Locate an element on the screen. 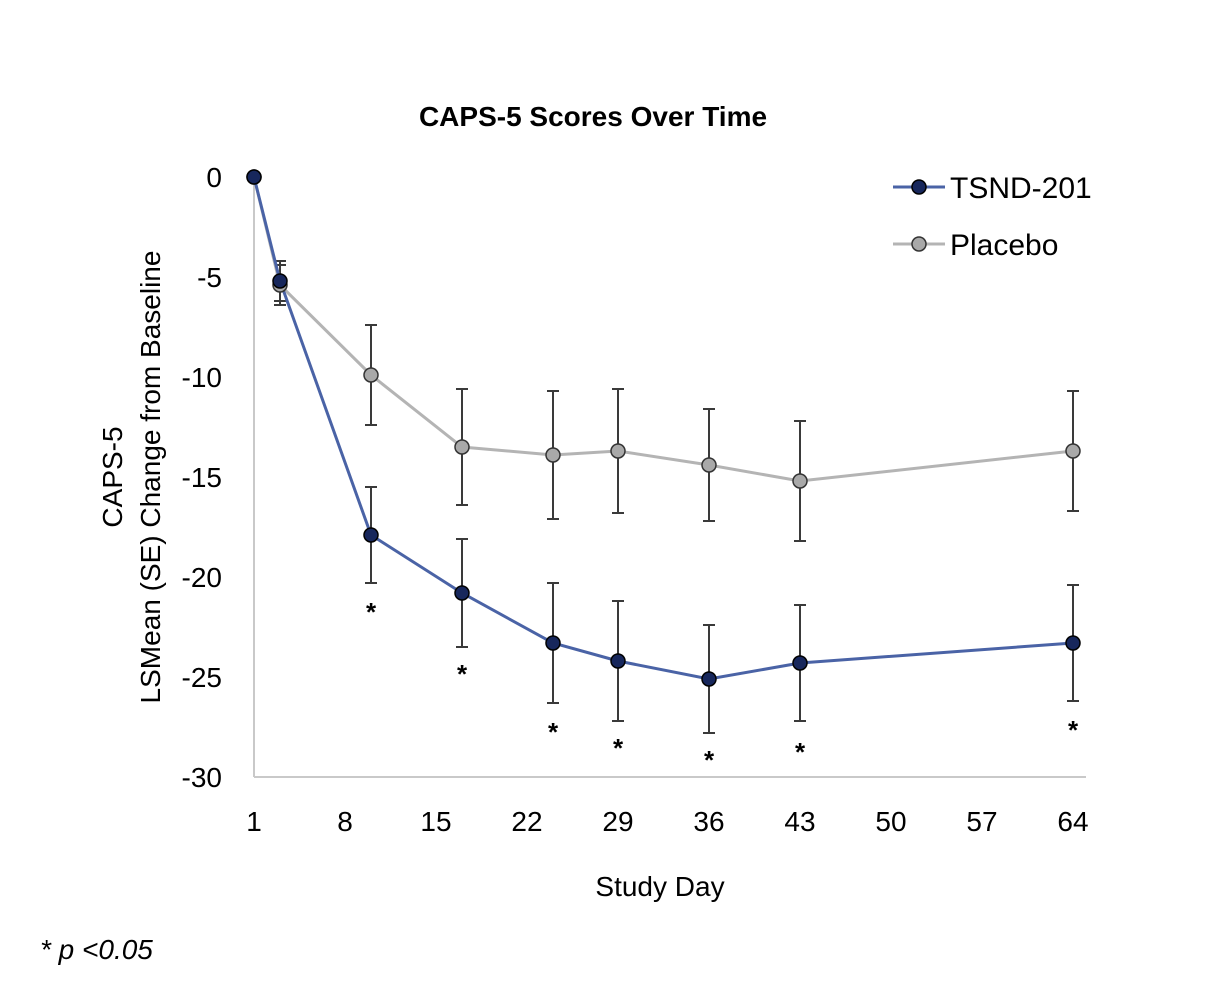 This screenshot has width=1206, height=1000. y-tick-label: -15 is located at coordinates (202, 477).